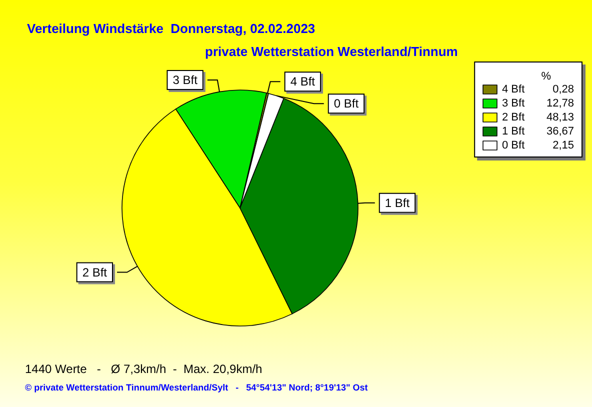  Describe the element at coordinates (347, 103) in the screenshot. I see `slice-label: 0 Bft` at that location.